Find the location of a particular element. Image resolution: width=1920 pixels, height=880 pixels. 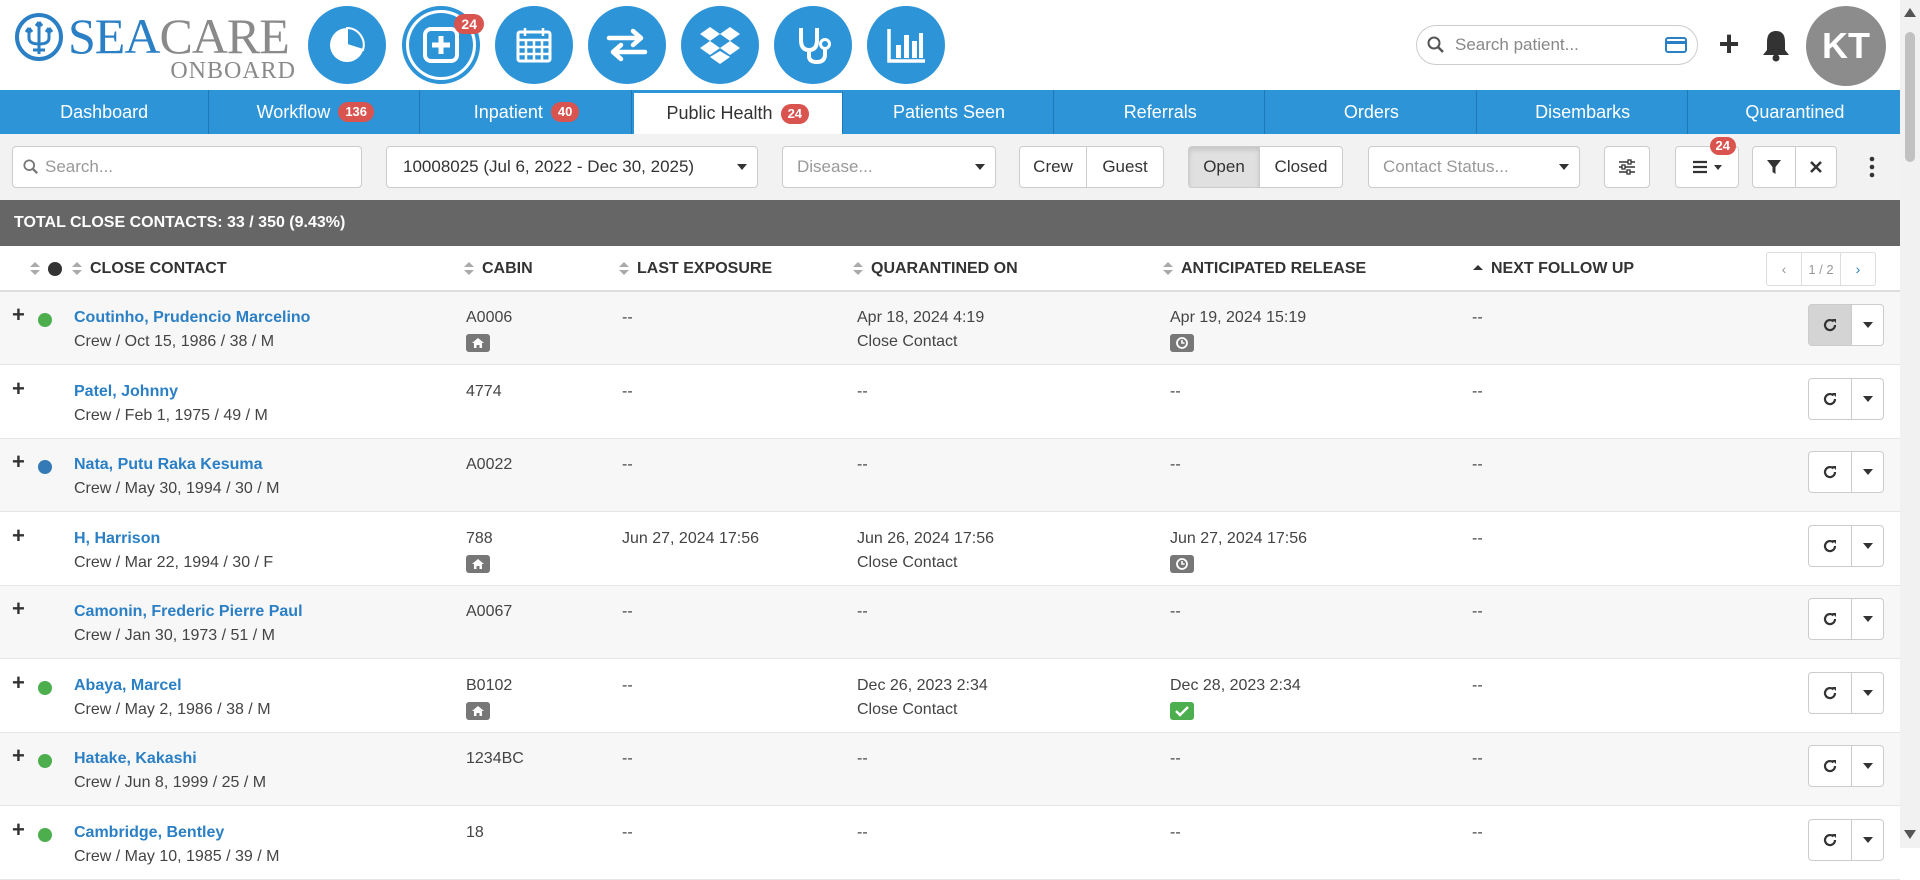

tab-label: Public Health is located at coordinates (719, 113).